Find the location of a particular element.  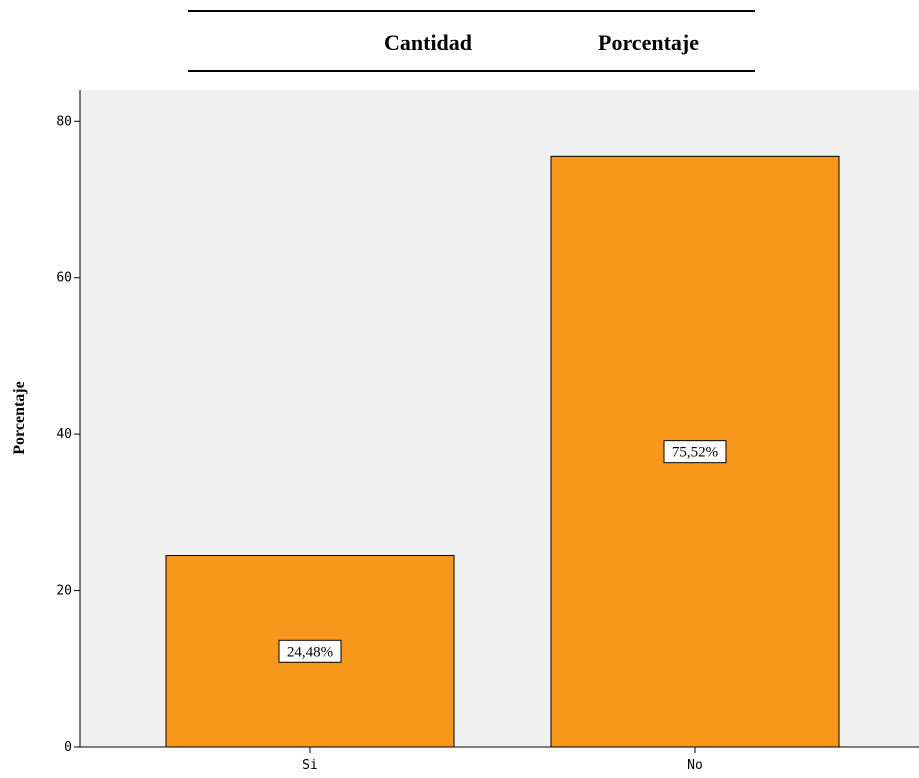

x-tick-label-no: No is located at coordinates (695, 765).